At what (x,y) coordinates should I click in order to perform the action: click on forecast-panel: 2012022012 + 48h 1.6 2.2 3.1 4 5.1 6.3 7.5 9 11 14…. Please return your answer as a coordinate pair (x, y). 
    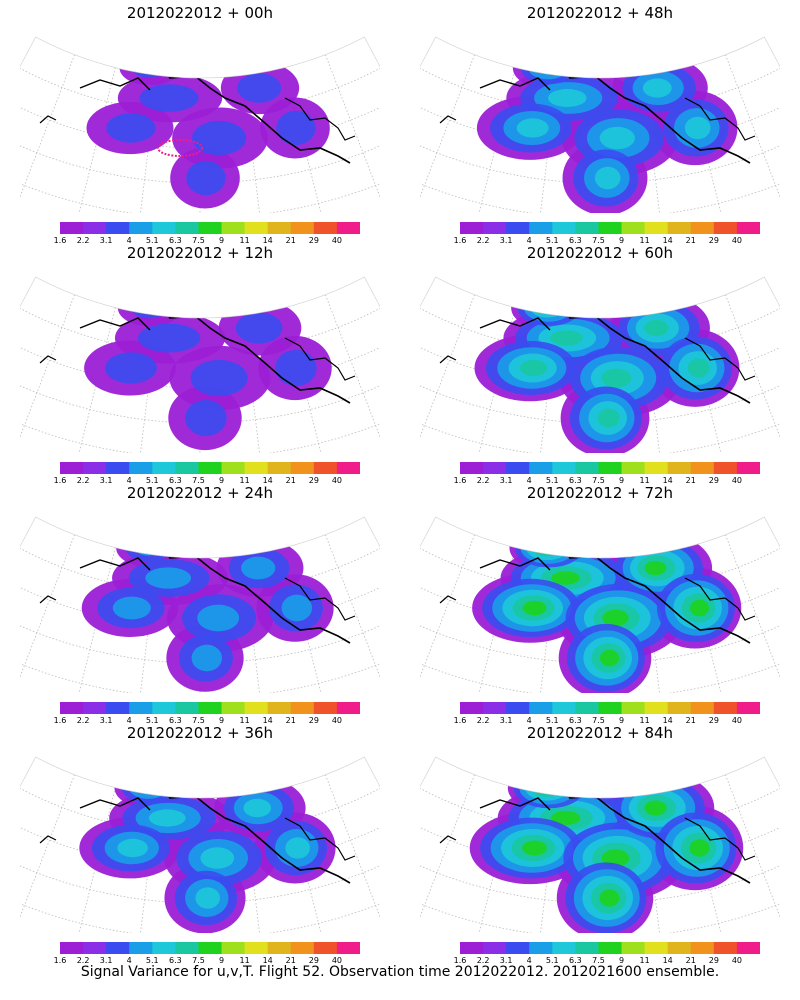
    Looking at the image, I should click on (600, 122).